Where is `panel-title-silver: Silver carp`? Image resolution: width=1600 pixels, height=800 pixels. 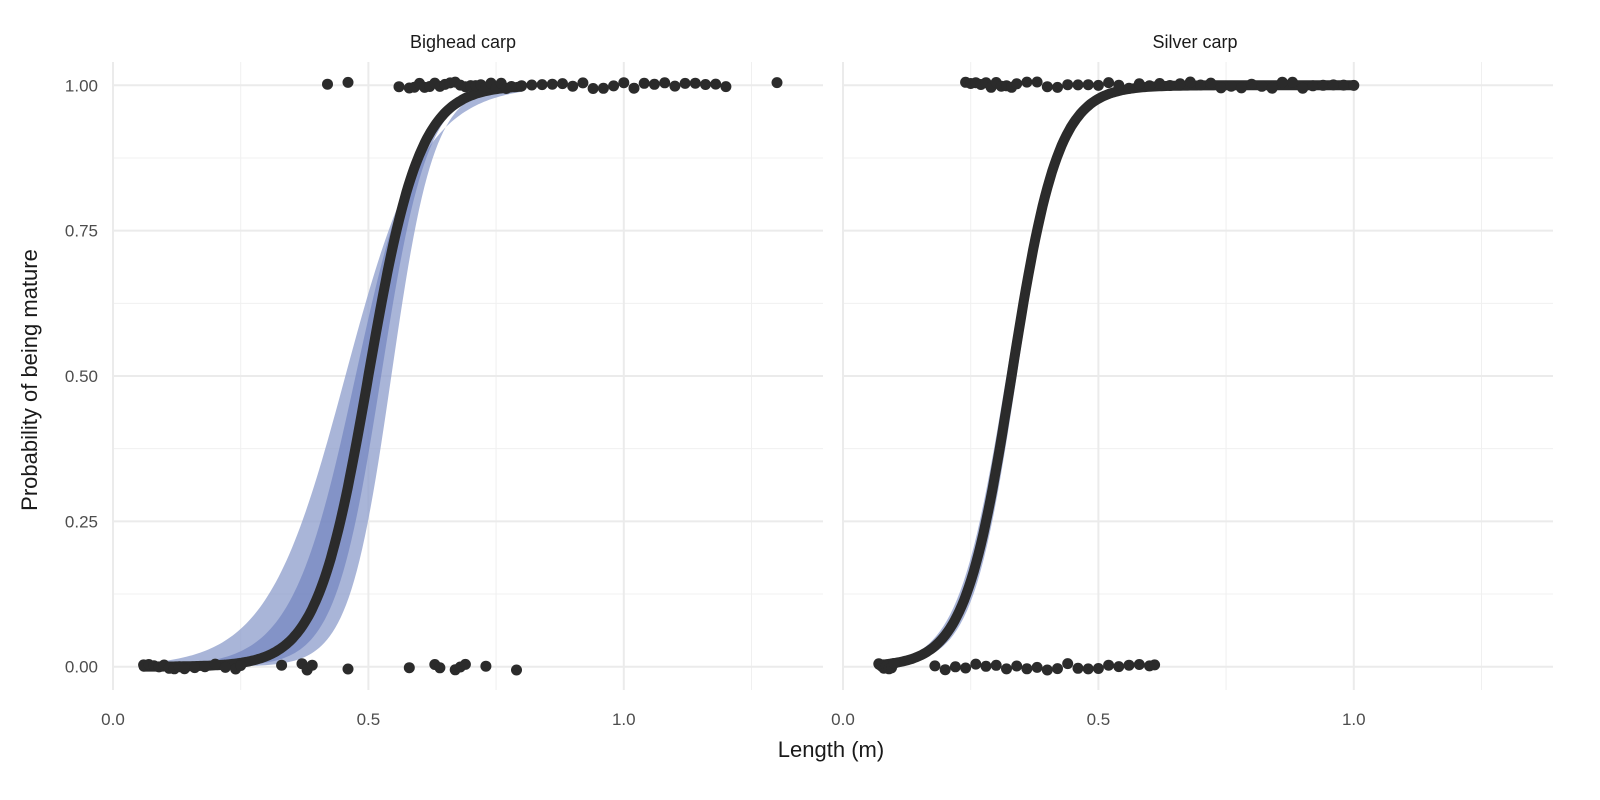
panel-title-silver: Silver carp is located at coordinates (1194, 42).